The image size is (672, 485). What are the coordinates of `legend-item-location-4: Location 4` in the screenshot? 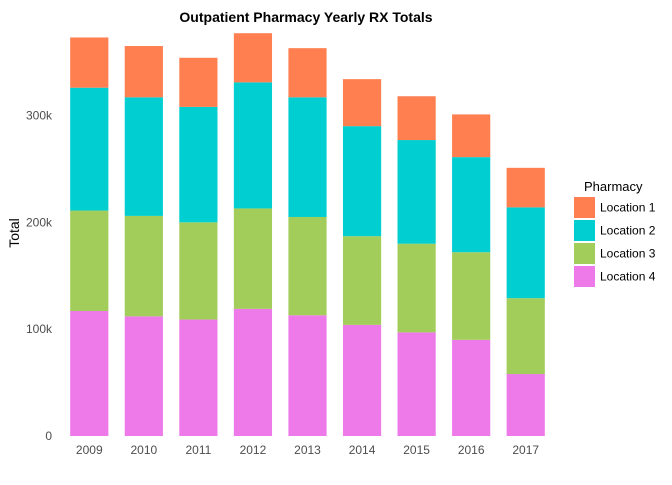 It's located at (615, 276).